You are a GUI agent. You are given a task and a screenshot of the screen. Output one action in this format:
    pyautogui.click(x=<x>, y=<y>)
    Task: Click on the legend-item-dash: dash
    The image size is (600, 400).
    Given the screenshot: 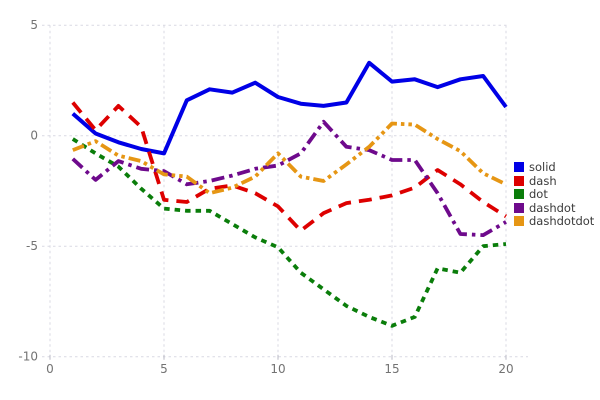 What is the action you would take?
    pyautogui.click(x=554, y=180)
    